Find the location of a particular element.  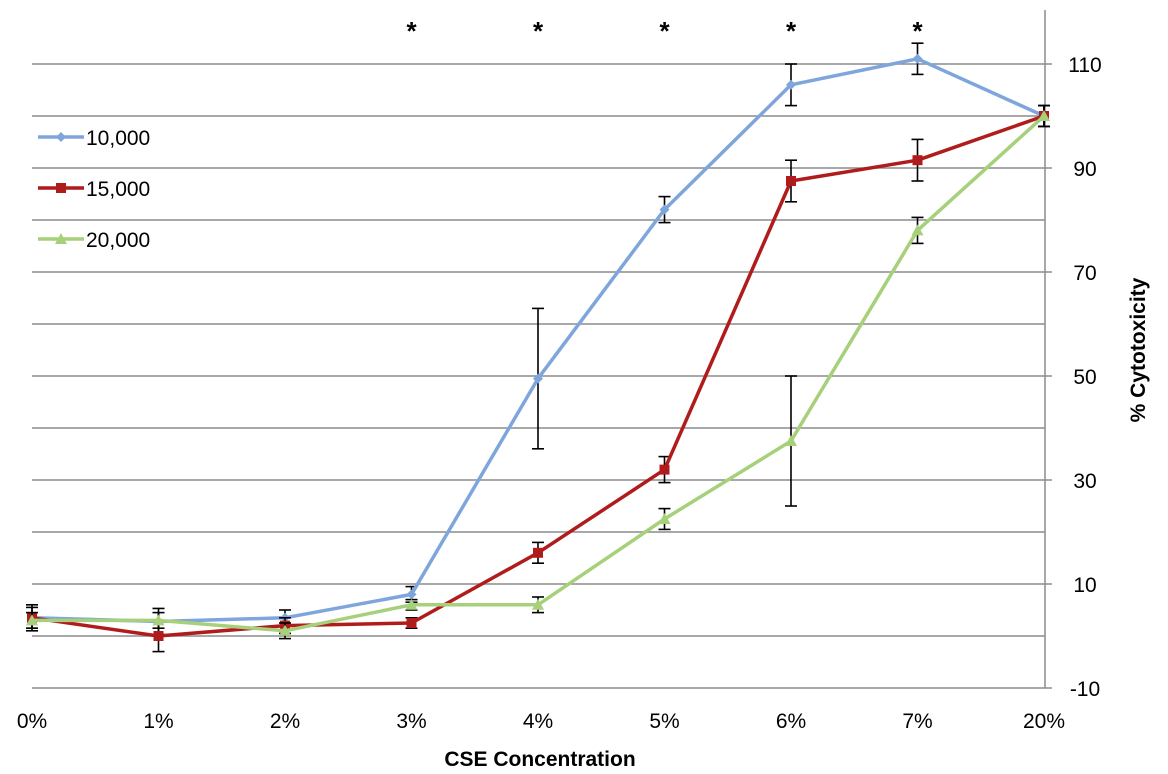

legend-label: 10,000 is located at coordinates (118, 138).